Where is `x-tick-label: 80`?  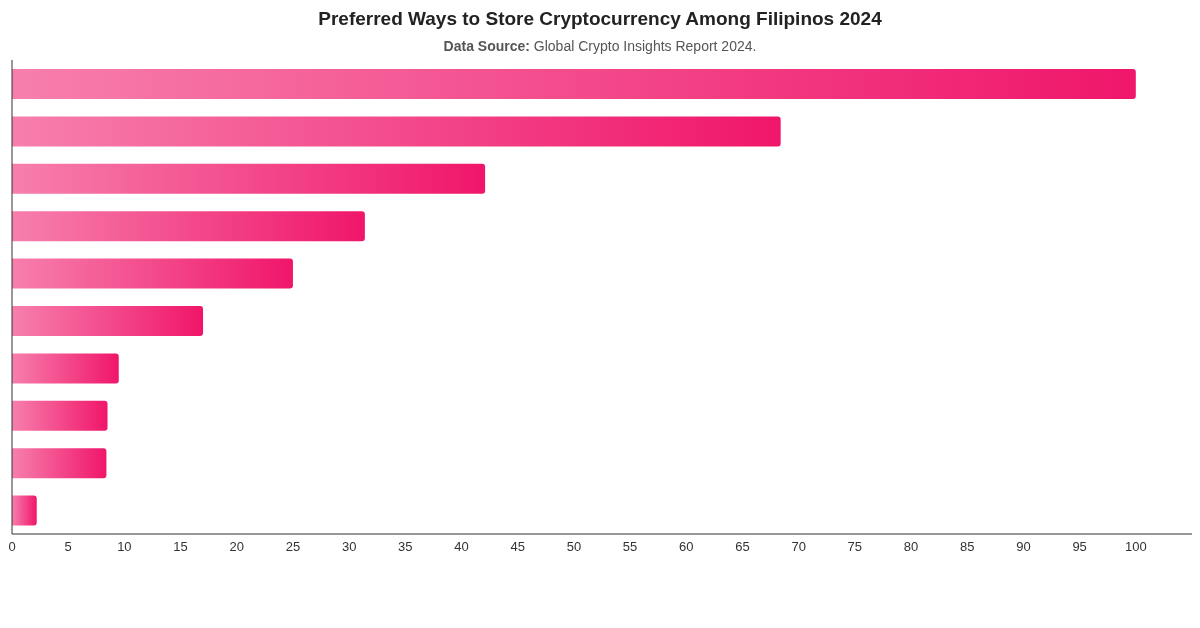
x-tick-label: 80 is located at coordinates (911, 547).